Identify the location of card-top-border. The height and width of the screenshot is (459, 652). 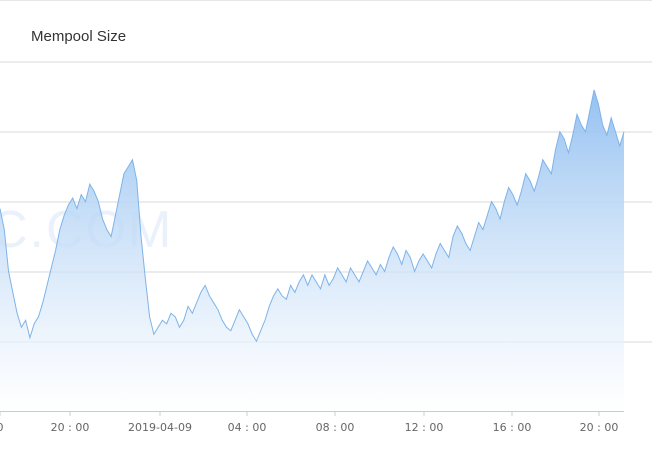
(326, 0).